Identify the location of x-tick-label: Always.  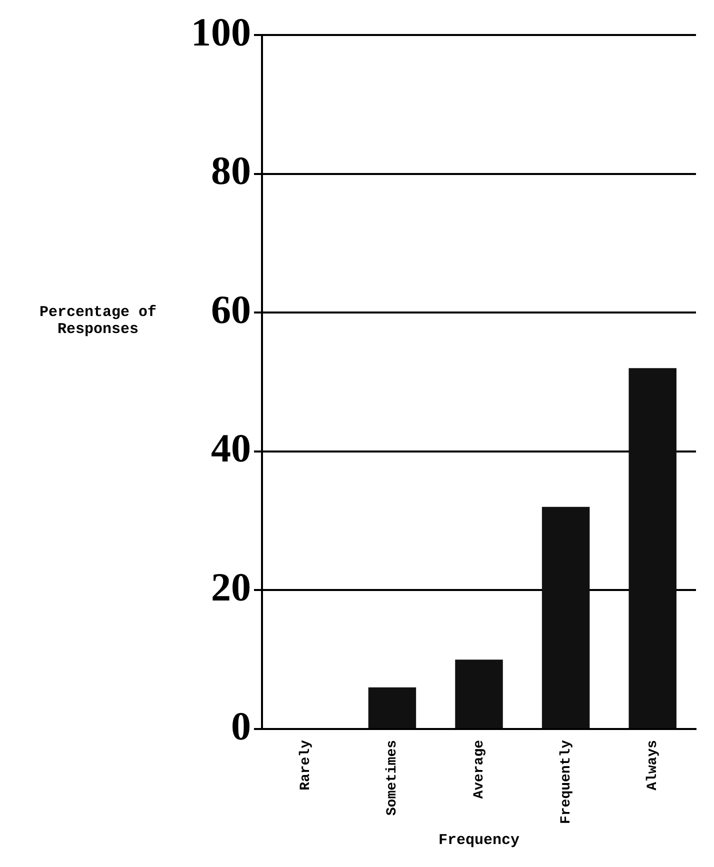
(653, 765).